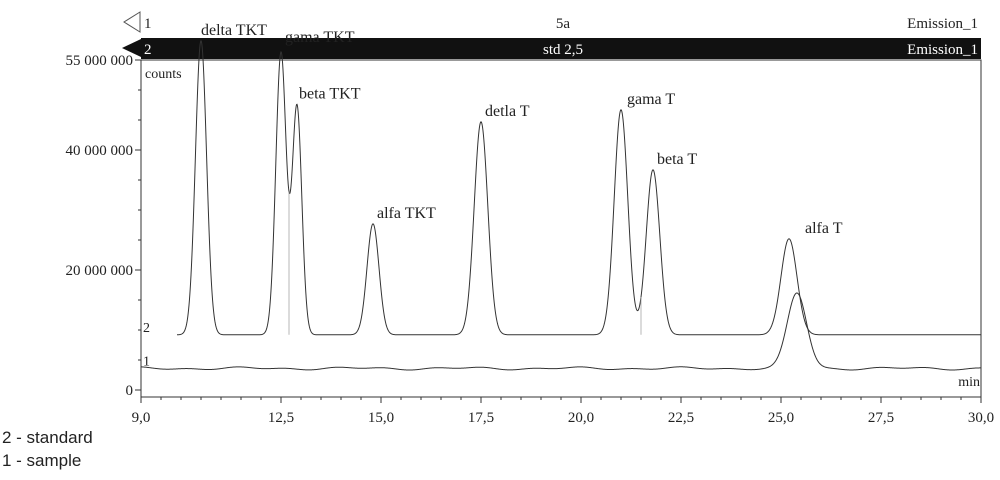  What do you see at coordinates (131, 48) in the screenshot?
I see `trace-2-marker-icon` at bounding box center [131, 48].